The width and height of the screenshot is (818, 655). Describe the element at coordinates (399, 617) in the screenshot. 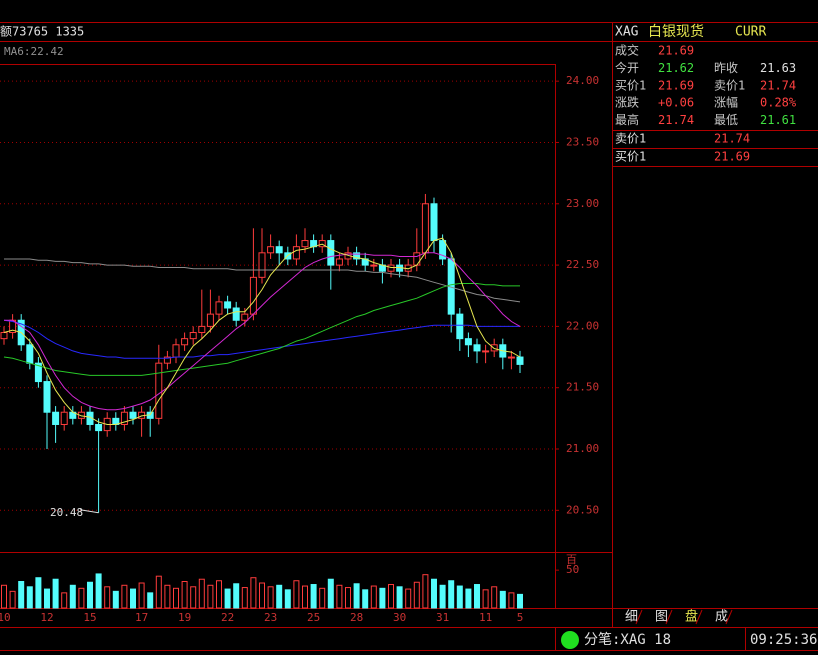

I see `x-tick-label: 30` at that location.